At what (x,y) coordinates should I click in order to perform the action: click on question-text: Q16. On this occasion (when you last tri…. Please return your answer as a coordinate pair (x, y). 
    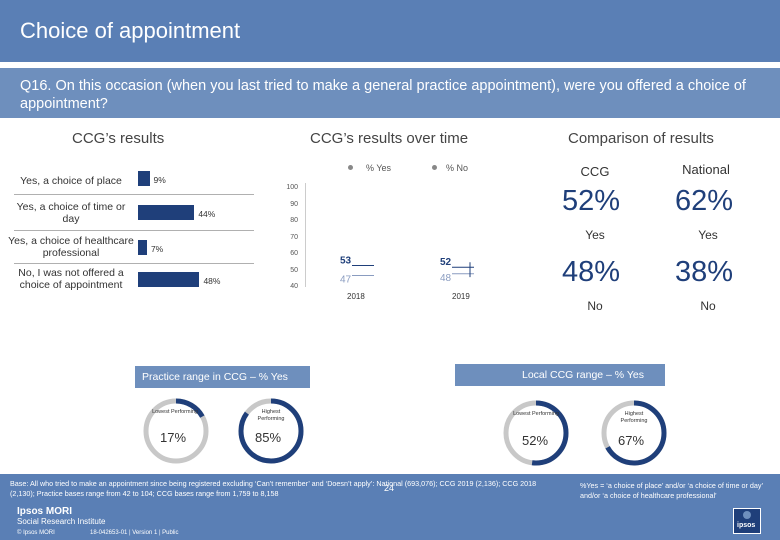
    Looking at the image, I should click on (383, 95).